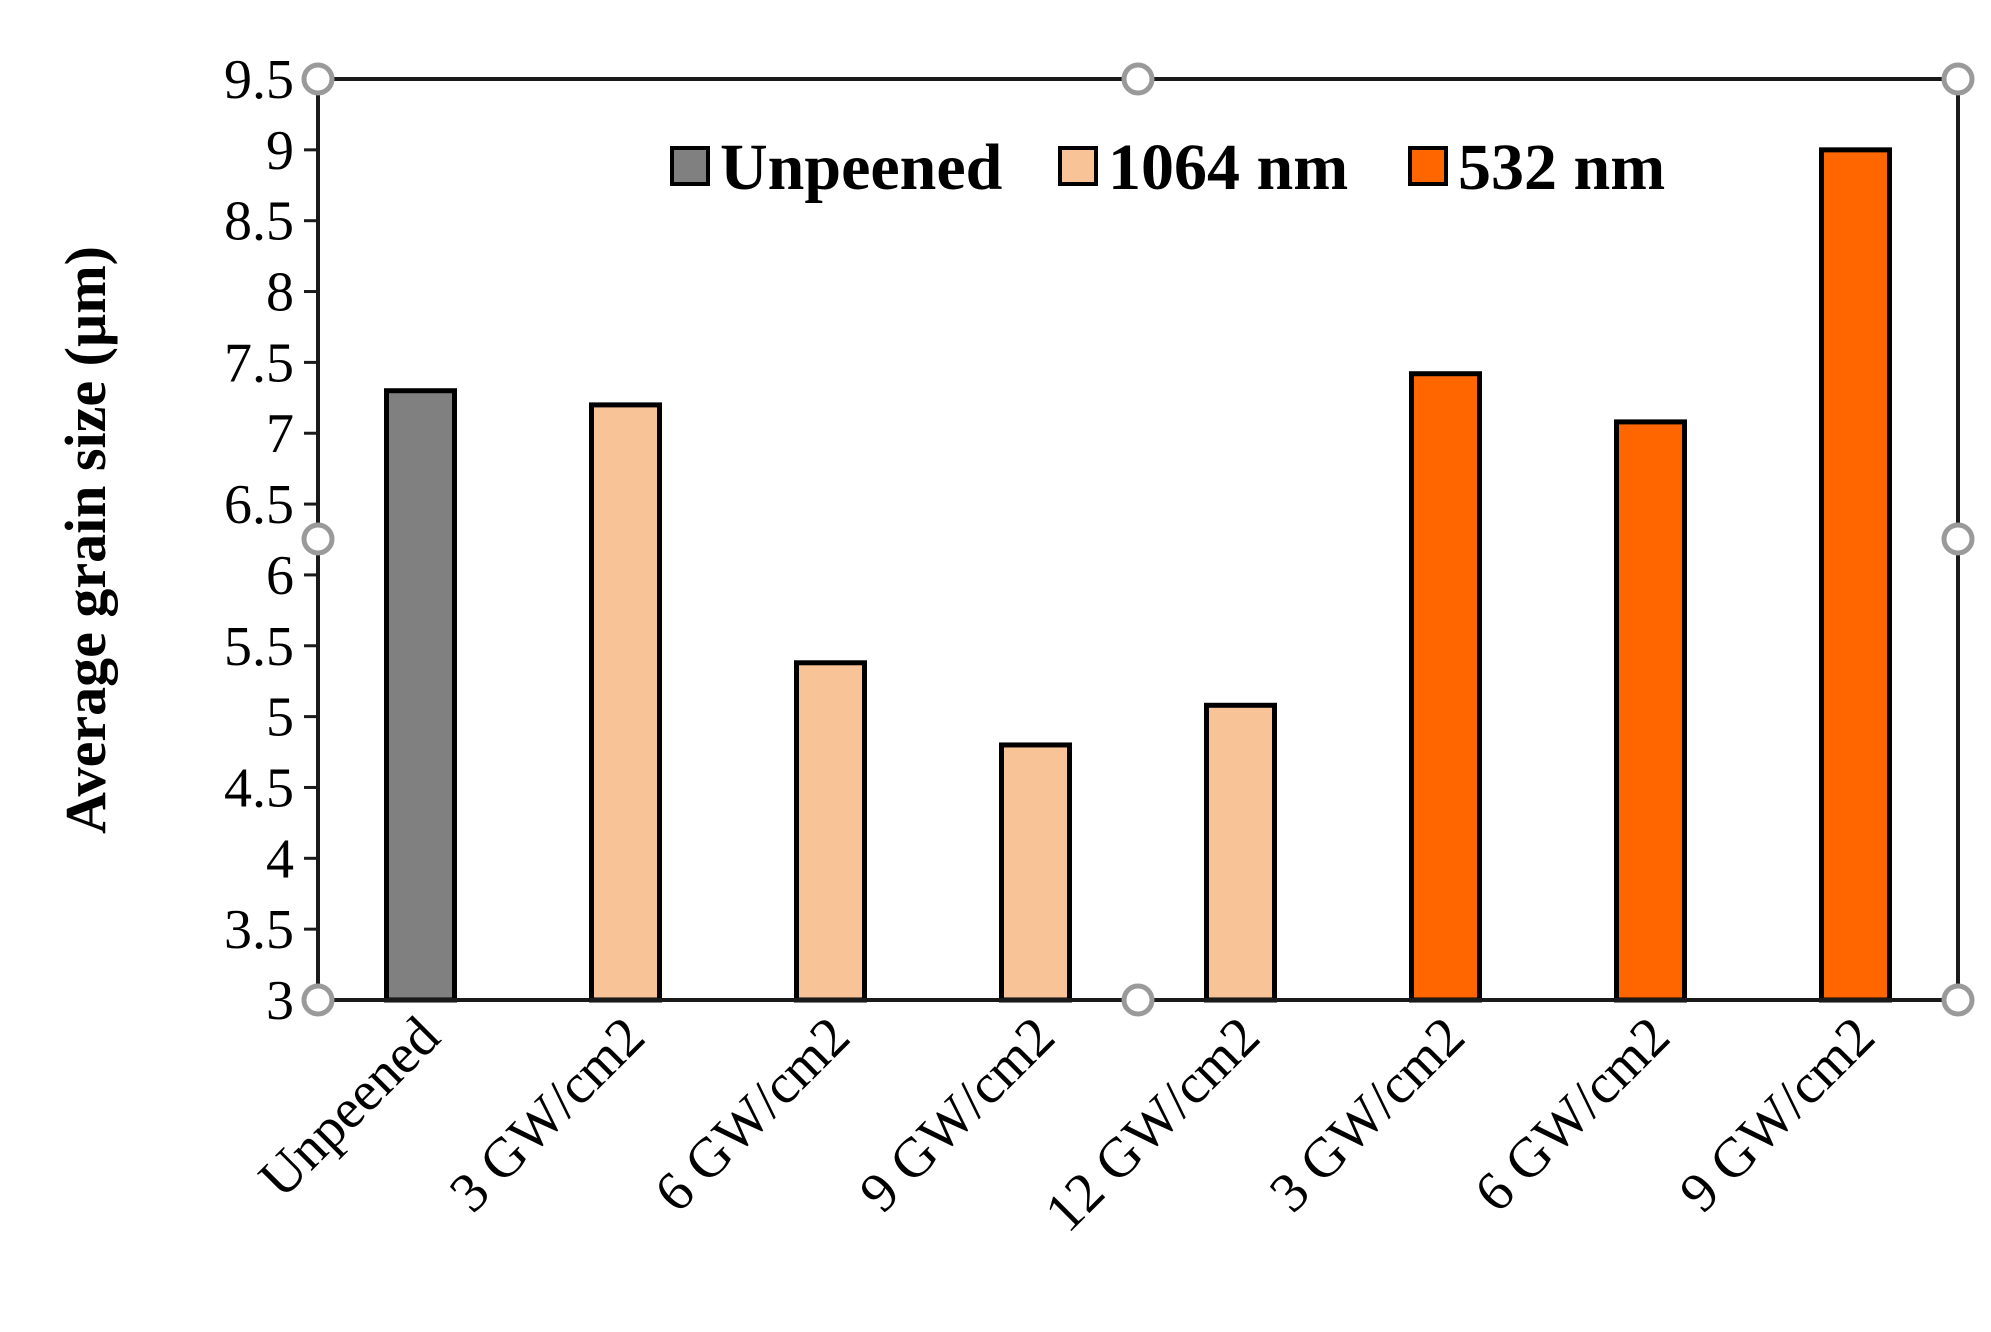 Image resolution: width=1991 pixels, height=1332 pixels. I want to click on y-tick-label: 8.5, so click(259, 222).